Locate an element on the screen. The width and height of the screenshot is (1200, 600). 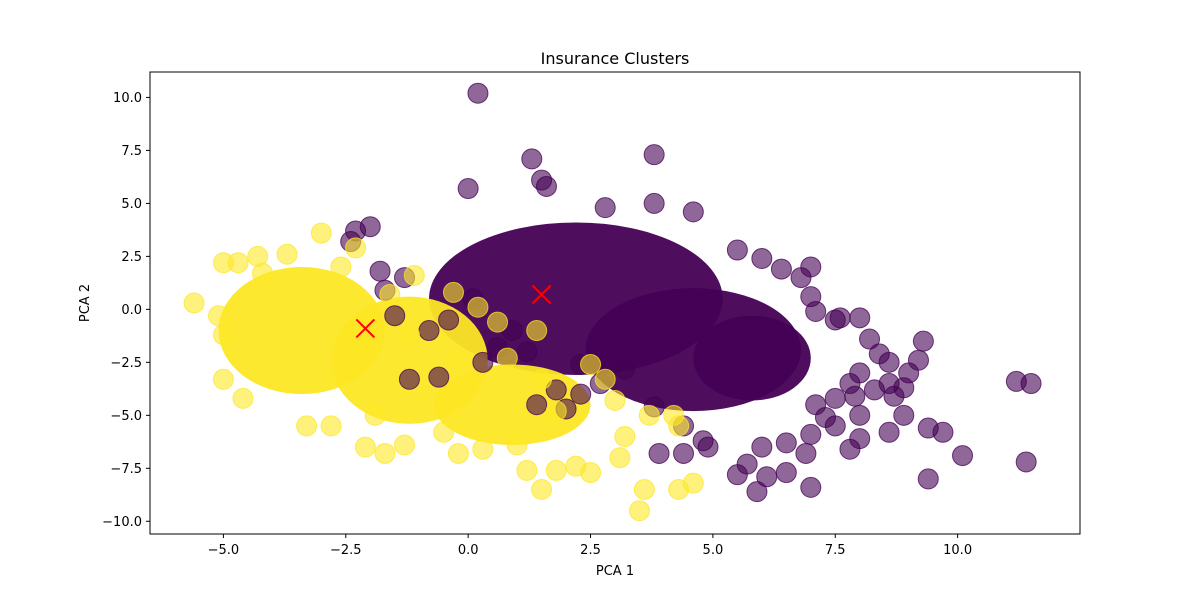
x-tick-label: 7.5 is located at coordinates (835, 550).